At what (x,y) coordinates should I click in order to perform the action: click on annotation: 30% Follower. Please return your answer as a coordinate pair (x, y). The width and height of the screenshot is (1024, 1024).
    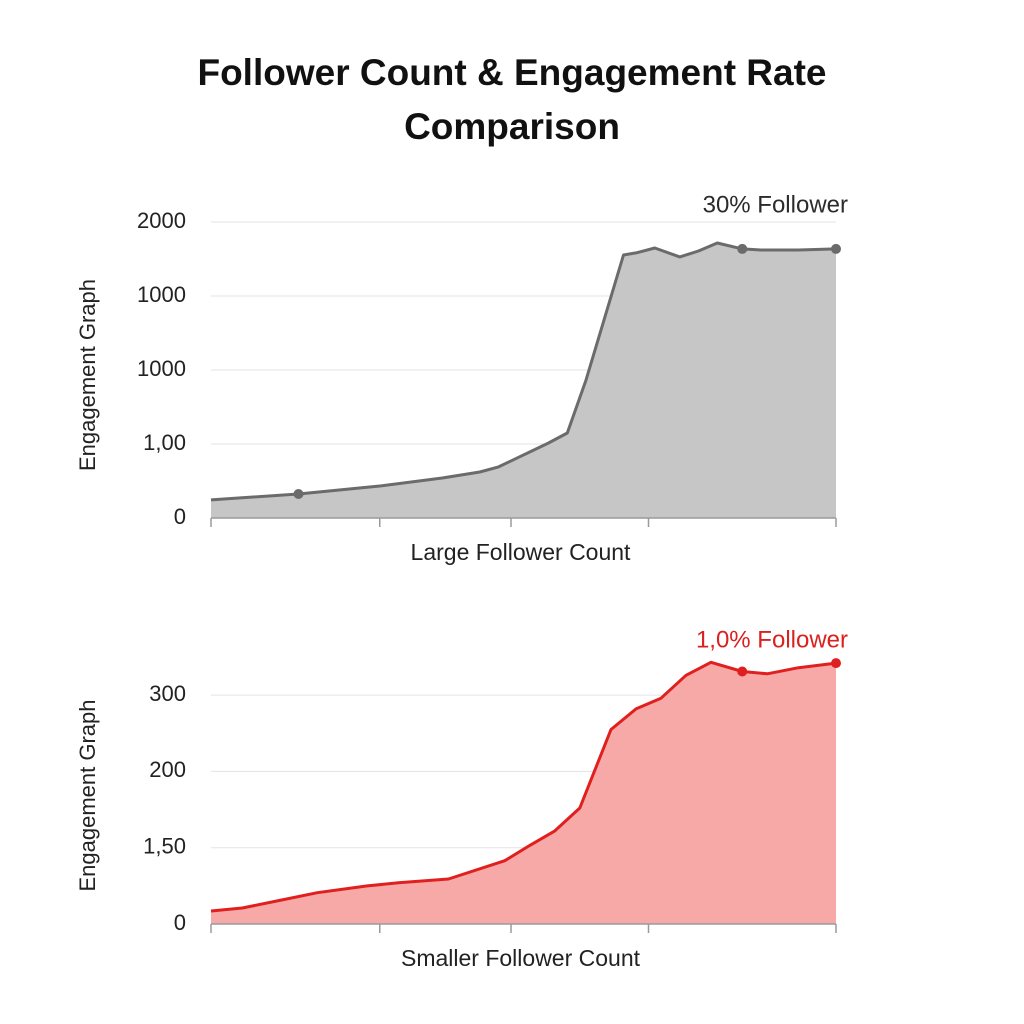
    Looking at the image, I should click on (775, 204).